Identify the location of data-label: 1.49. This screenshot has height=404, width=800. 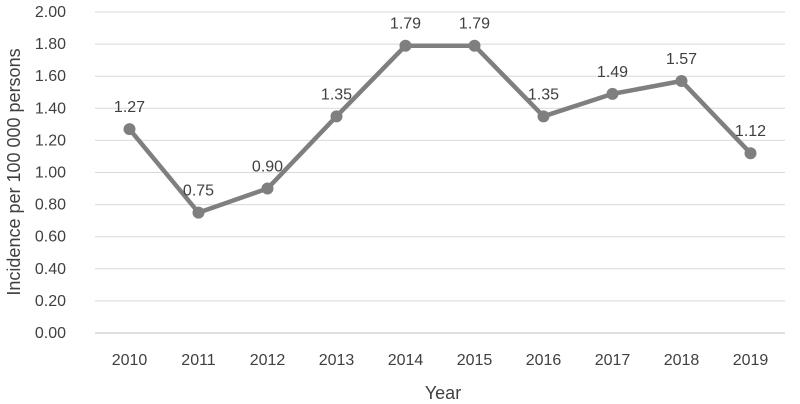
(612, 72).